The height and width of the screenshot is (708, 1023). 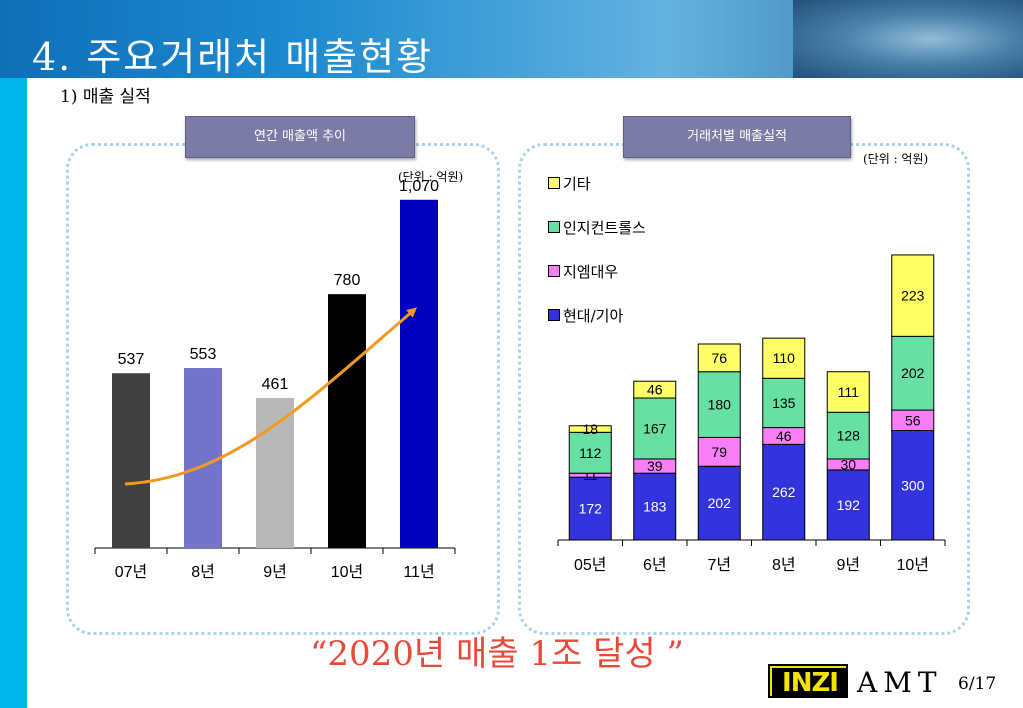 I want to click on customer-sales-unit: (단위 : 억원), so click(x=896, y=159).